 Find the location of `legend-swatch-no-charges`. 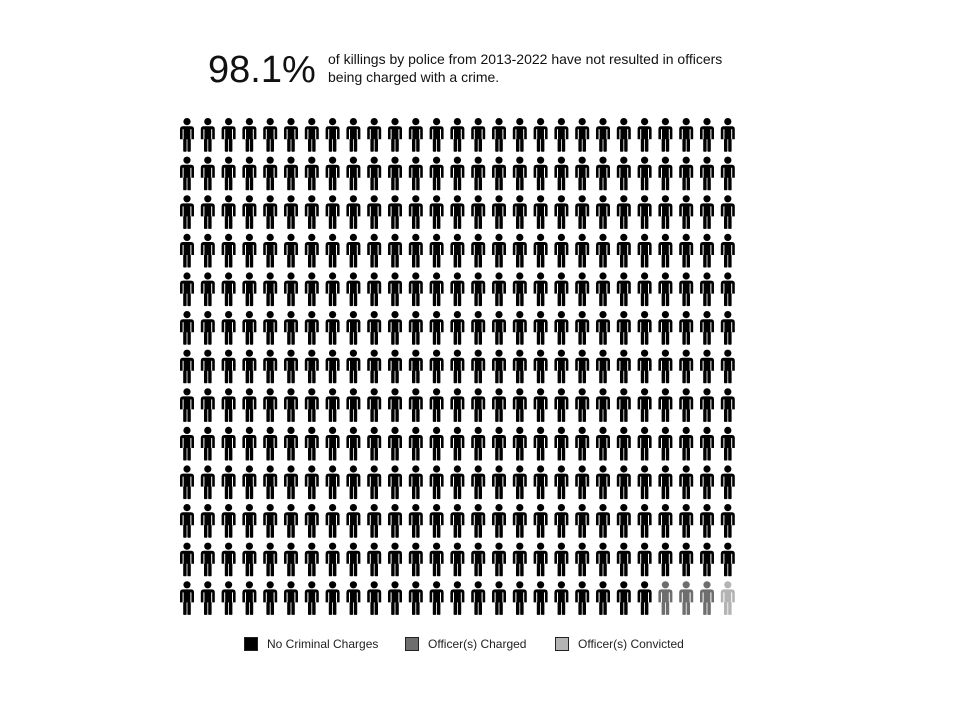

legend-swatch-no-charges is located at coordinates (251, 644).